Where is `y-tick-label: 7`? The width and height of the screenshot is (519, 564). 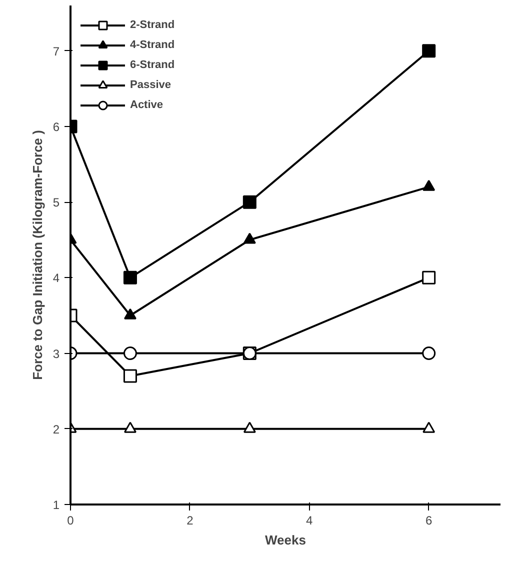 y-tick-label: 7 is located at coordinates (56, 51).